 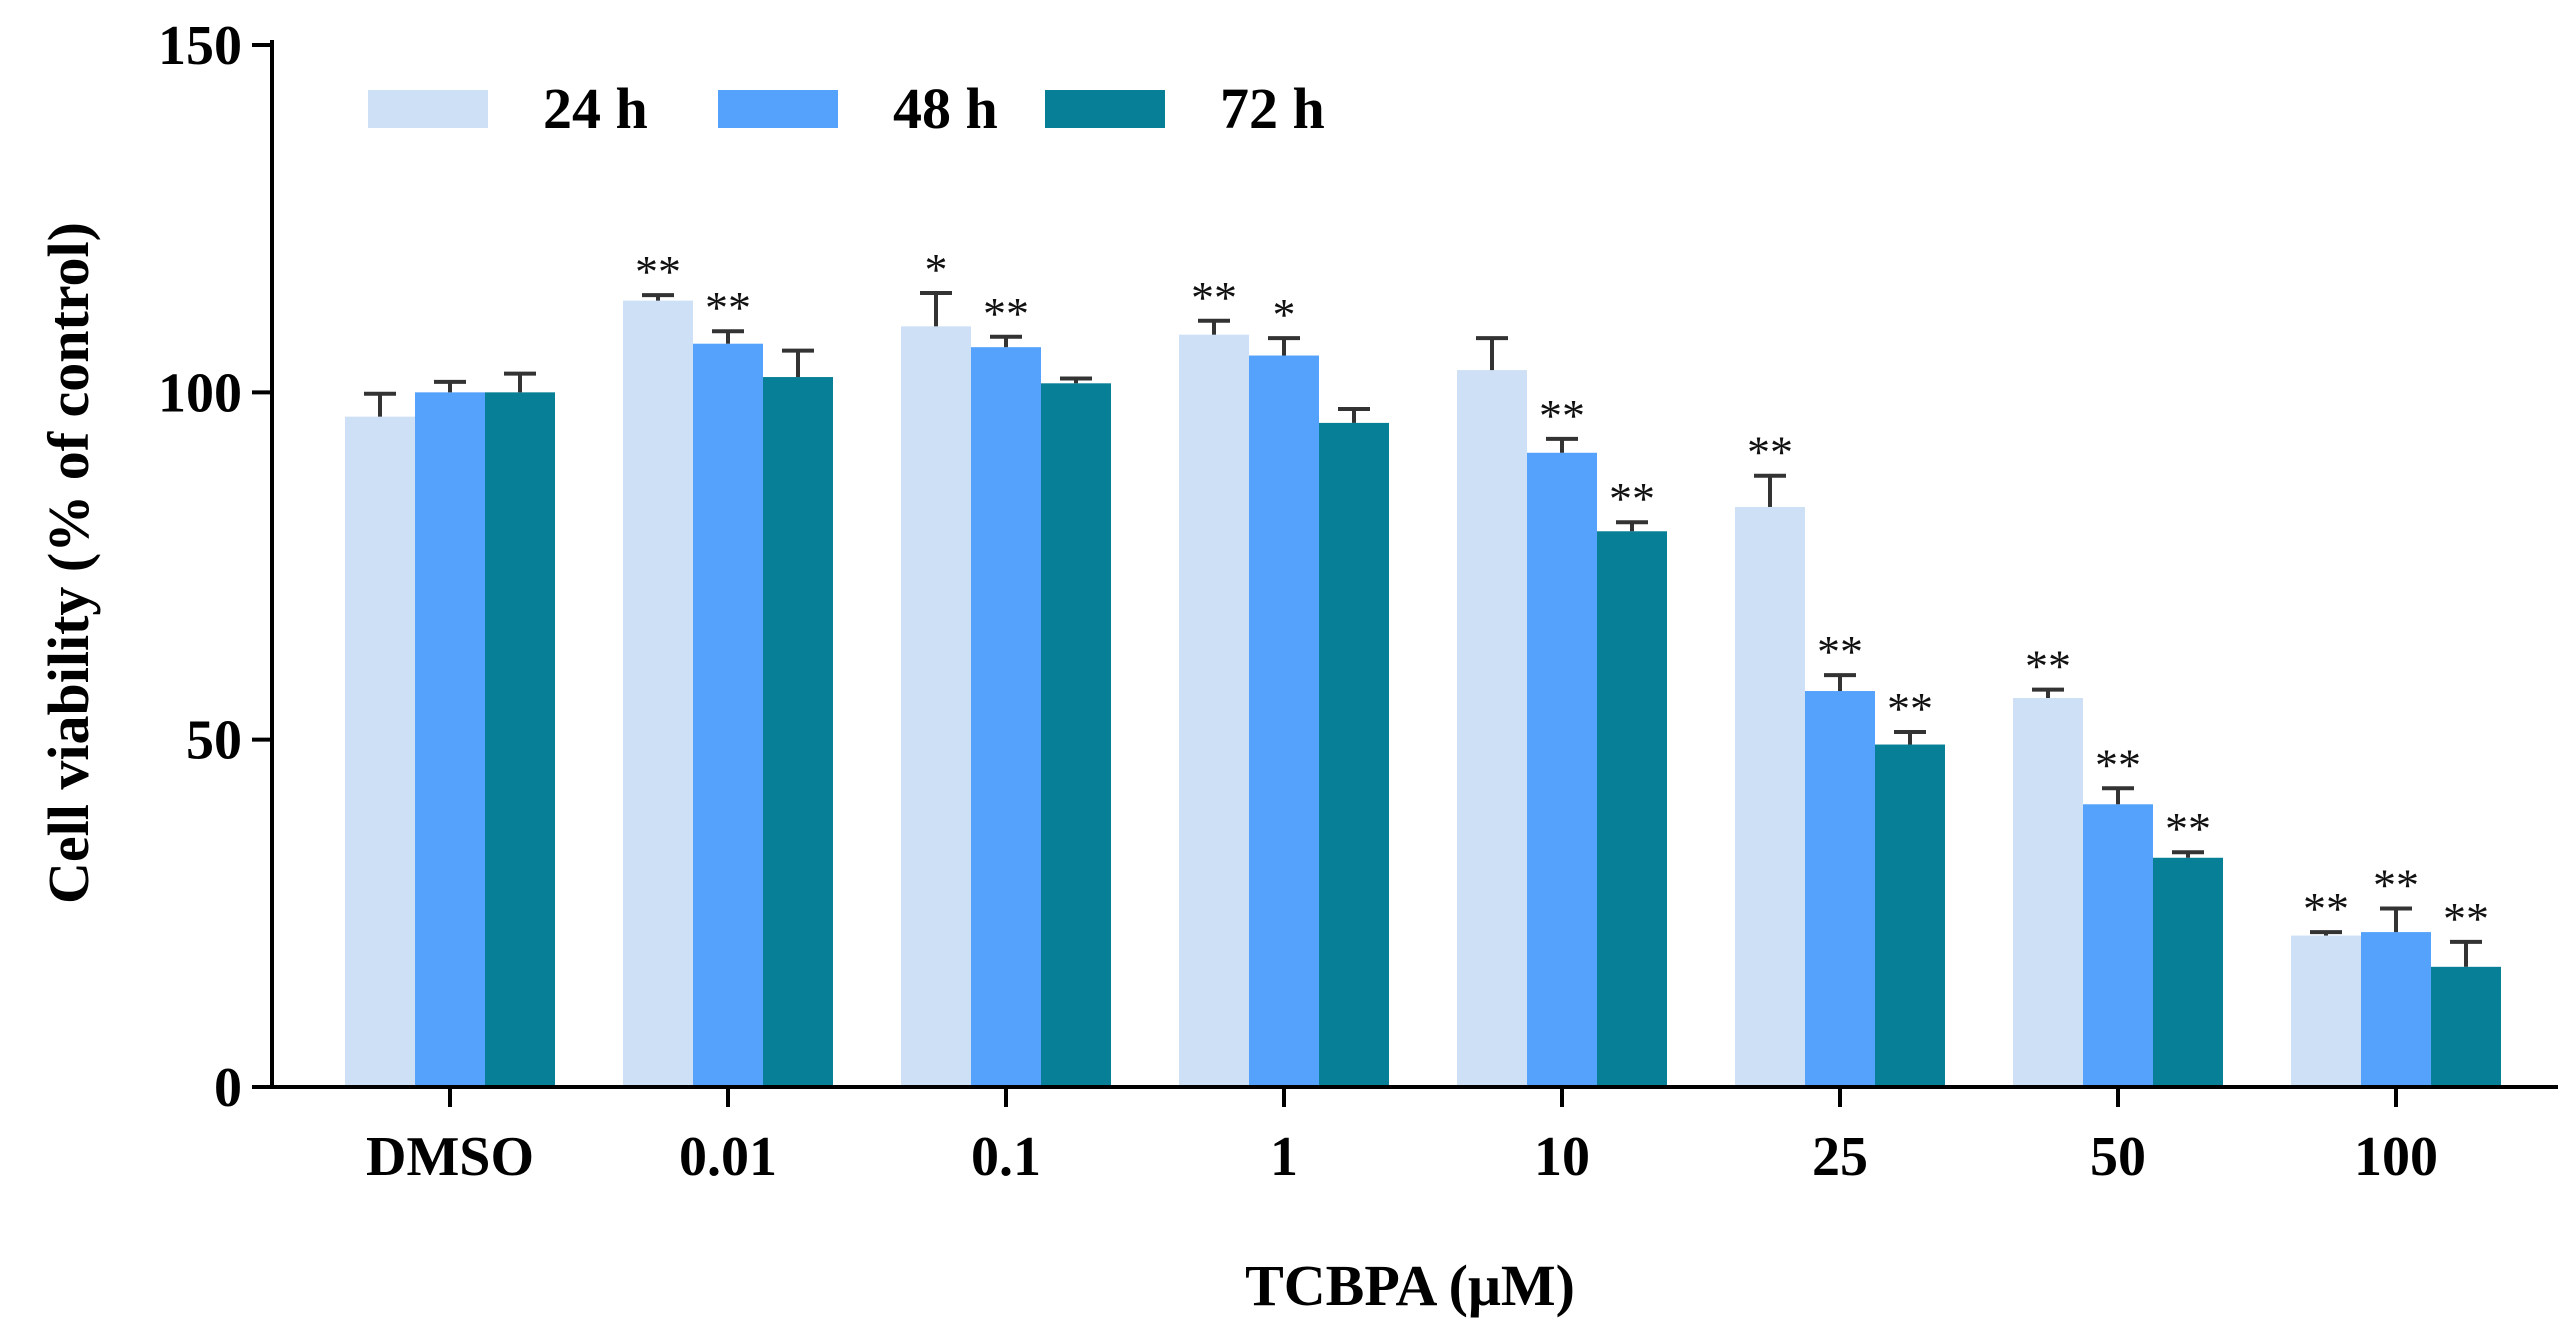 I want to click on bar-24h-DMSO, so click(x=380, y=751).